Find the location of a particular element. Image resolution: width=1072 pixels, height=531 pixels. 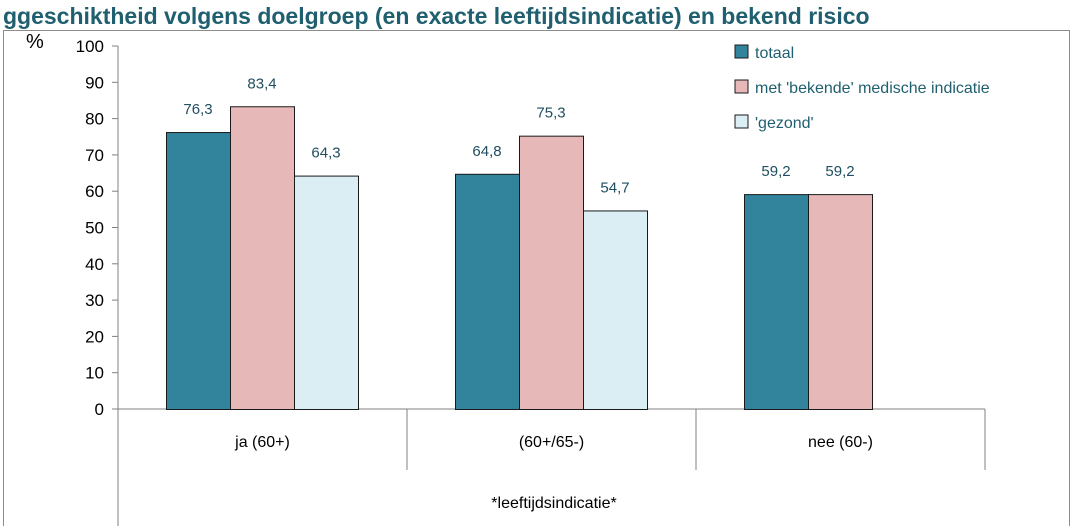

category-group-label: *leeftijdsindicatie* is located at coordinates (553, 503).